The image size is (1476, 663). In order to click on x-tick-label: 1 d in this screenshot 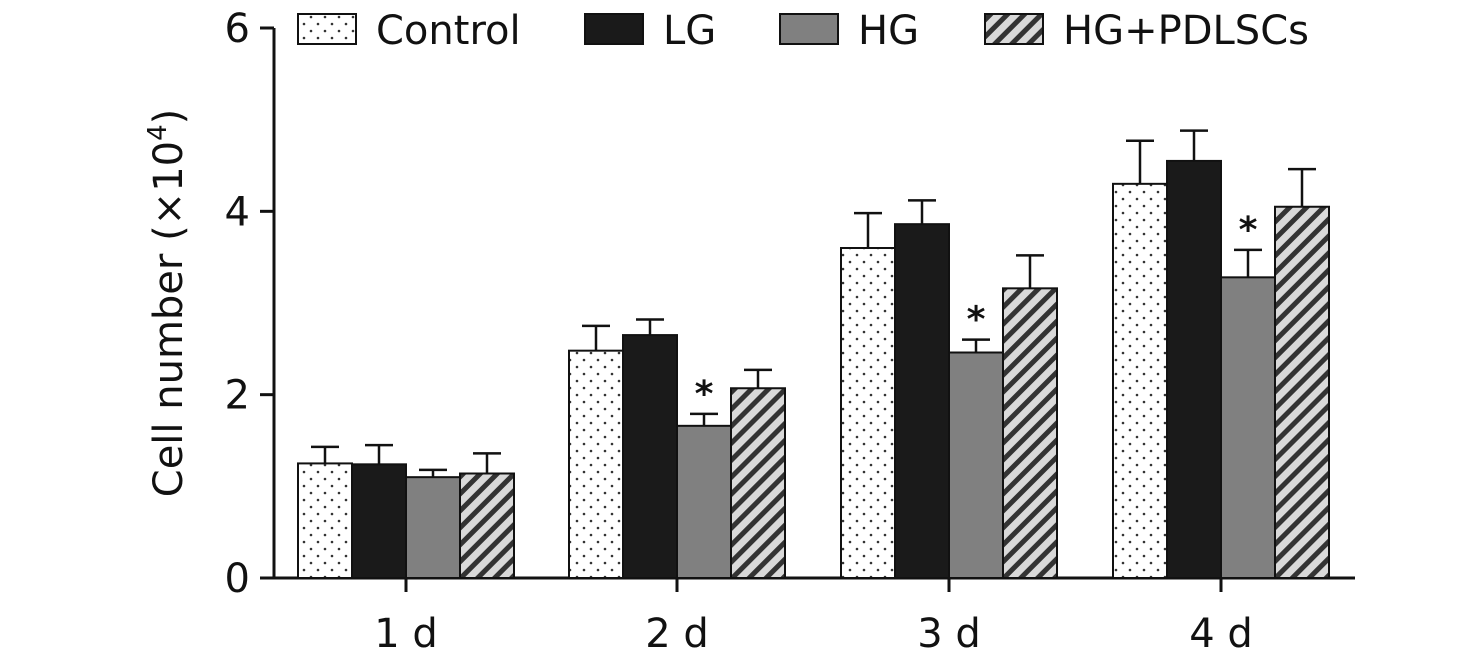, I will do `click(406, 634)`.